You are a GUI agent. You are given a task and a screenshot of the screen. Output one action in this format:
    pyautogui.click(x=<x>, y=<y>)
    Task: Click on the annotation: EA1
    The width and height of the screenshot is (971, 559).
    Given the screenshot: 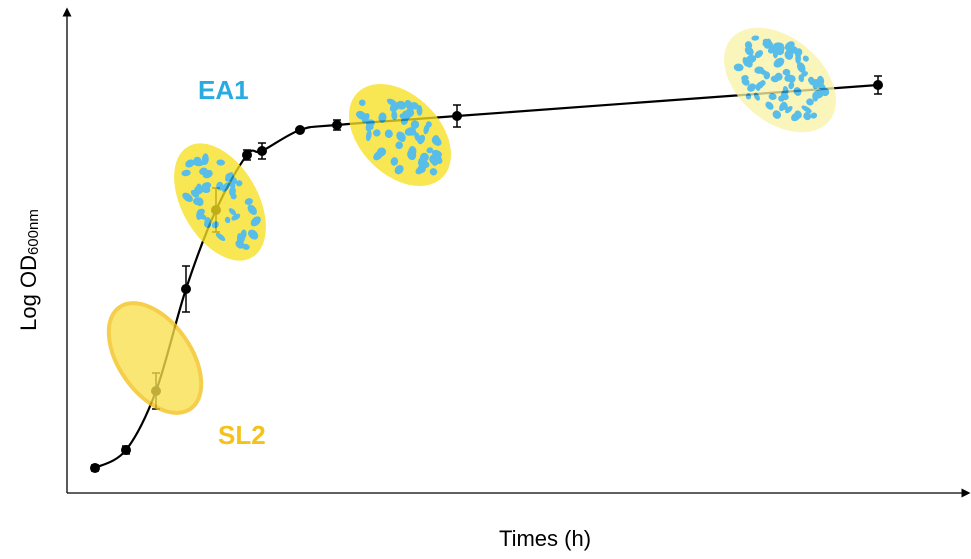 What is the action you would take?
    pyautogui.click(x=223, y=90)
    